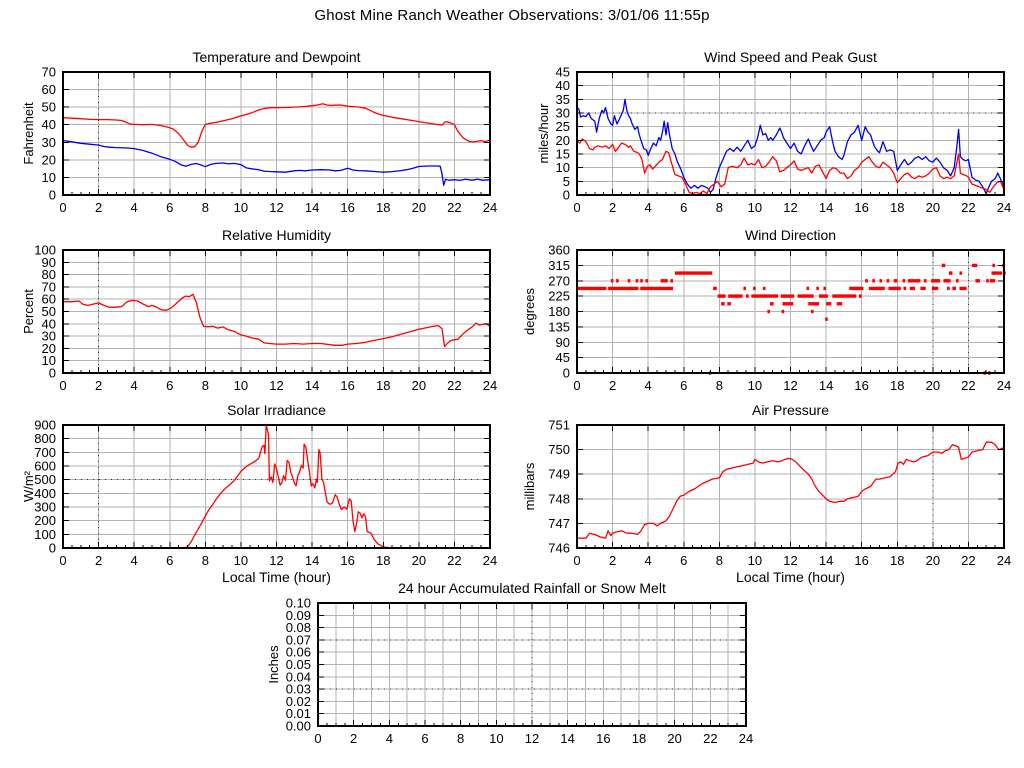  What do you see at coordinates (45, 479) in the screenshot?
I see `y-tick-label: 500` at bounding box center [45, 479].